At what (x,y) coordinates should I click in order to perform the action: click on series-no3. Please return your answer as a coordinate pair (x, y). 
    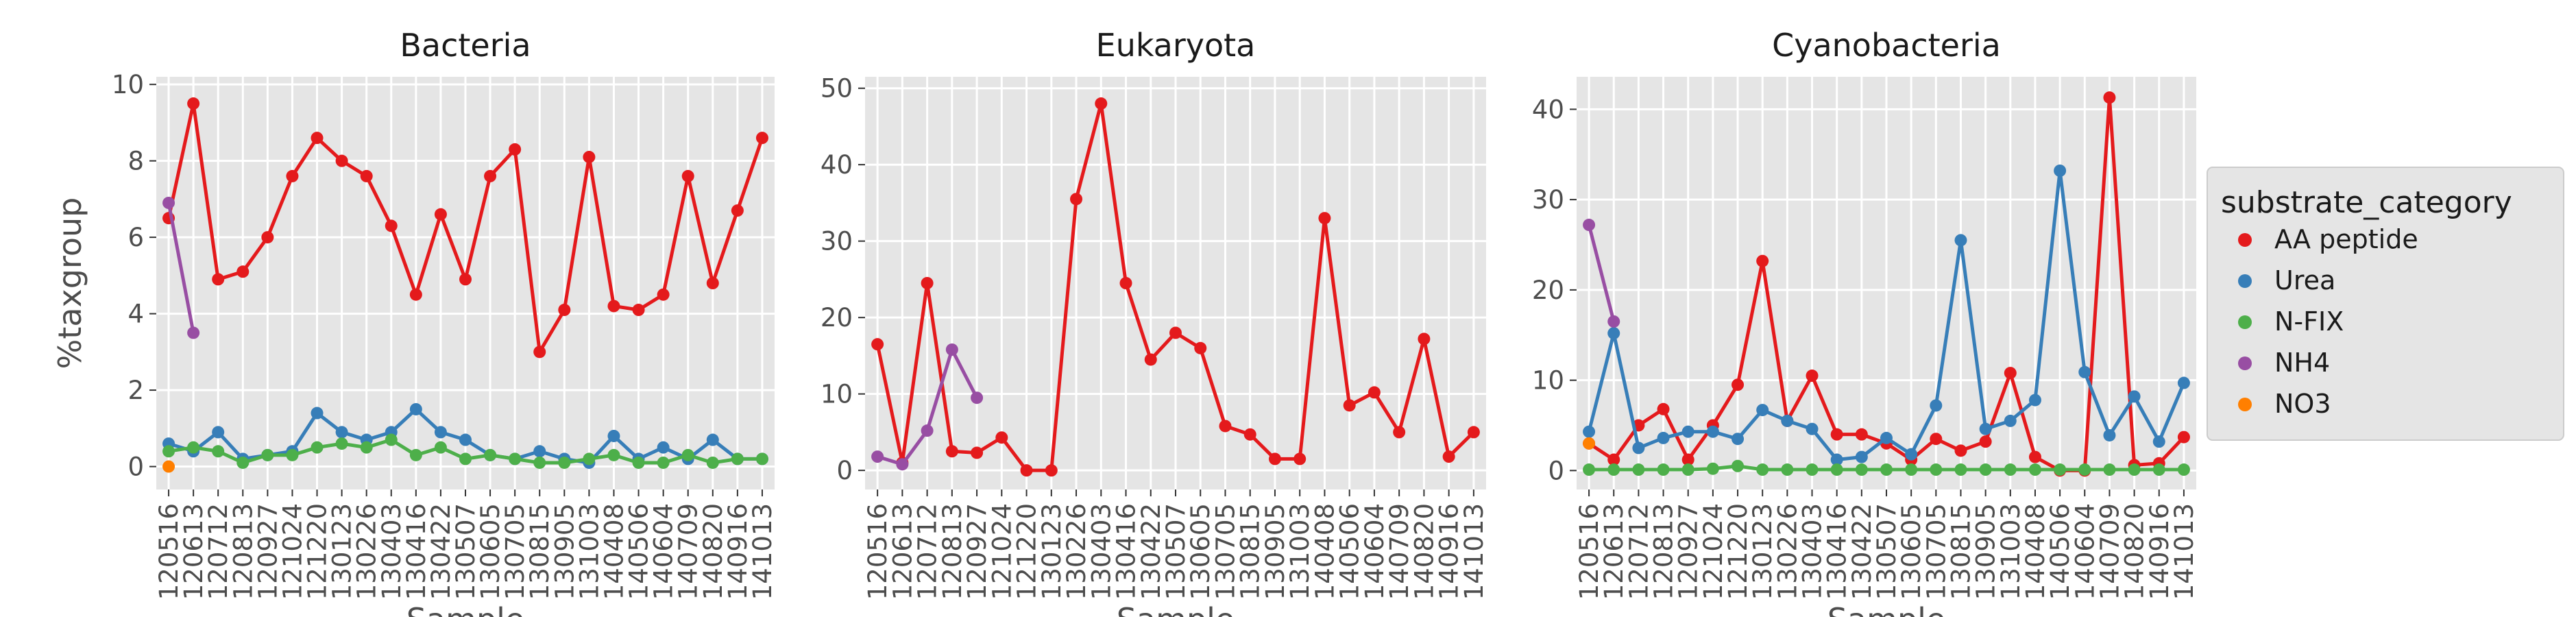
    Looking at the image, I should click on (1589, 444).